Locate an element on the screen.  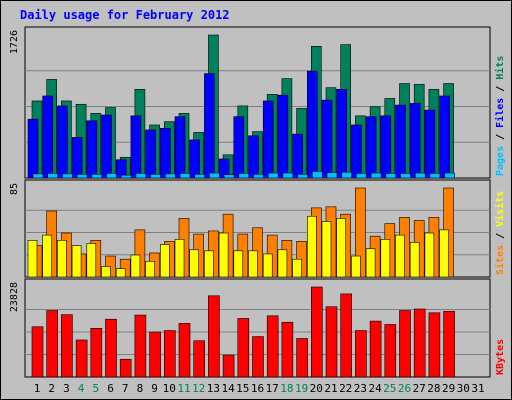
legend-sites: Sites is located at coordinates (500, 260).